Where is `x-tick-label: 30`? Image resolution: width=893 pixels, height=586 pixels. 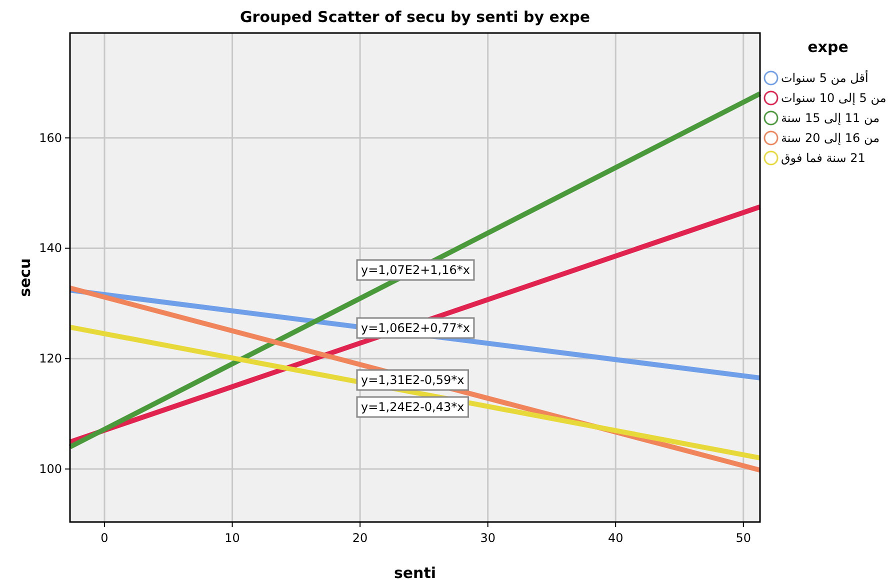 x-tick-label: 30 is located at coordinates (488, 538).